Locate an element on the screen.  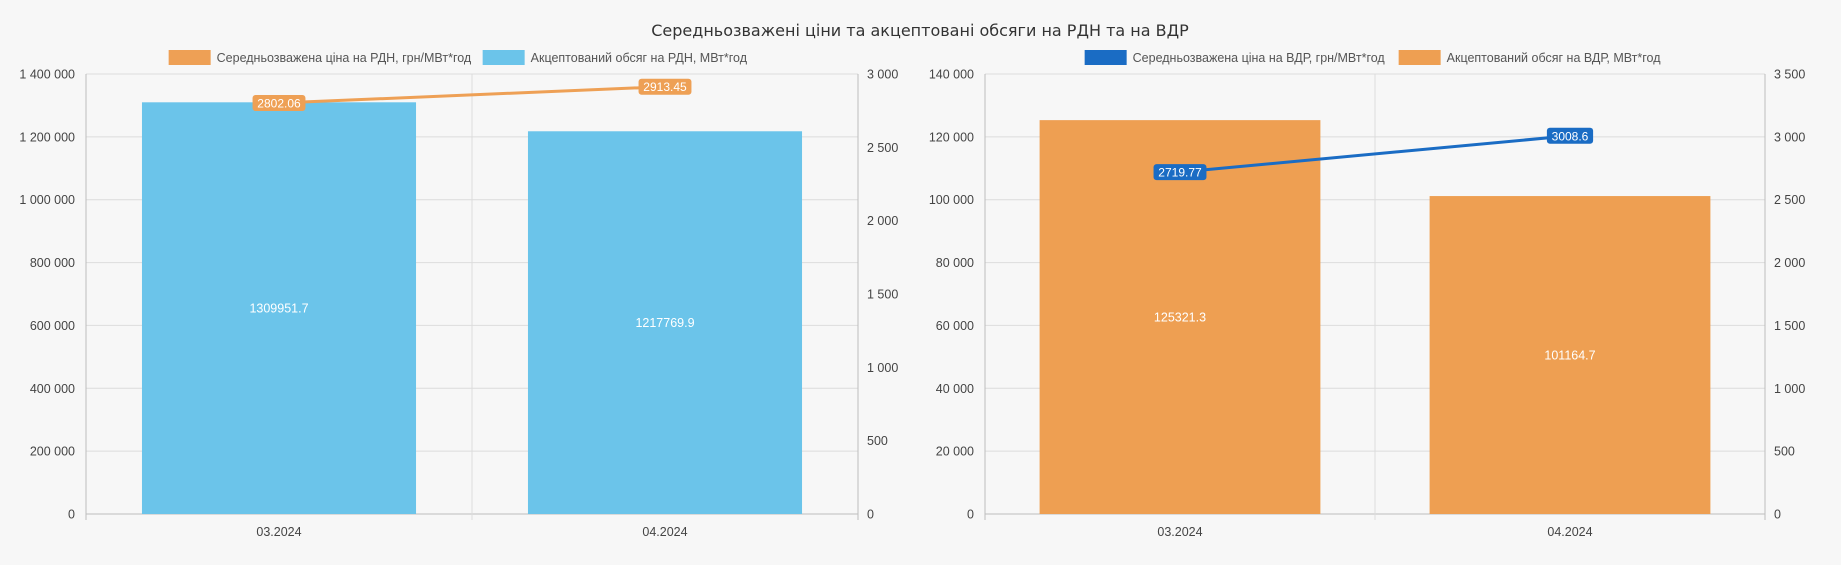
bar-value-label: 1217769.9 is located at coordinates (664, 323).